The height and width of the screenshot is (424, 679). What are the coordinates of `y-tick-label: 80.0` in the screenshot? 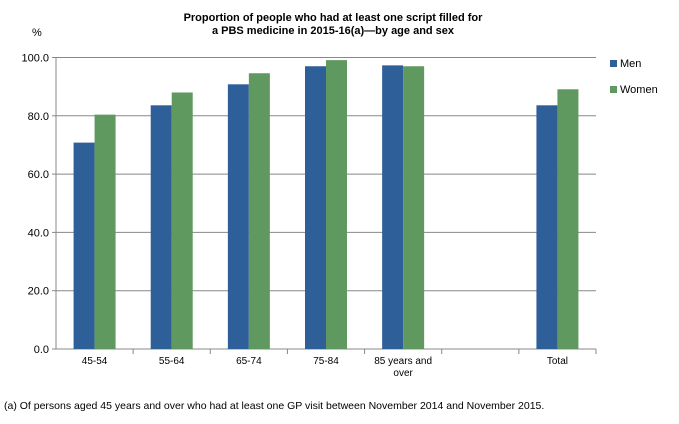 It's located at (38, 117).